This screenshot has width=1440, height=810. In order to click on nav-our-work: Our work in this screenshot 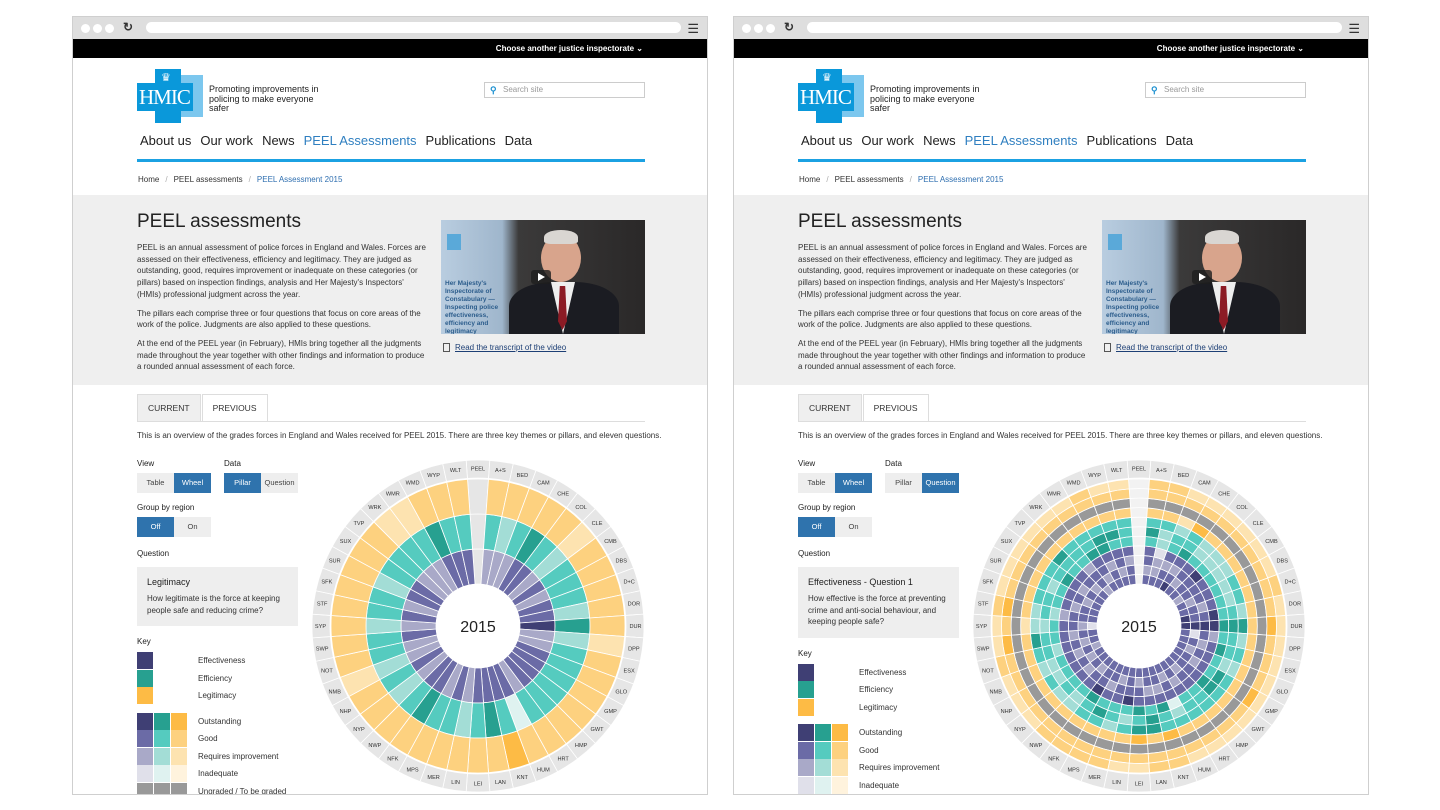, I will do `click(888, 140)`.